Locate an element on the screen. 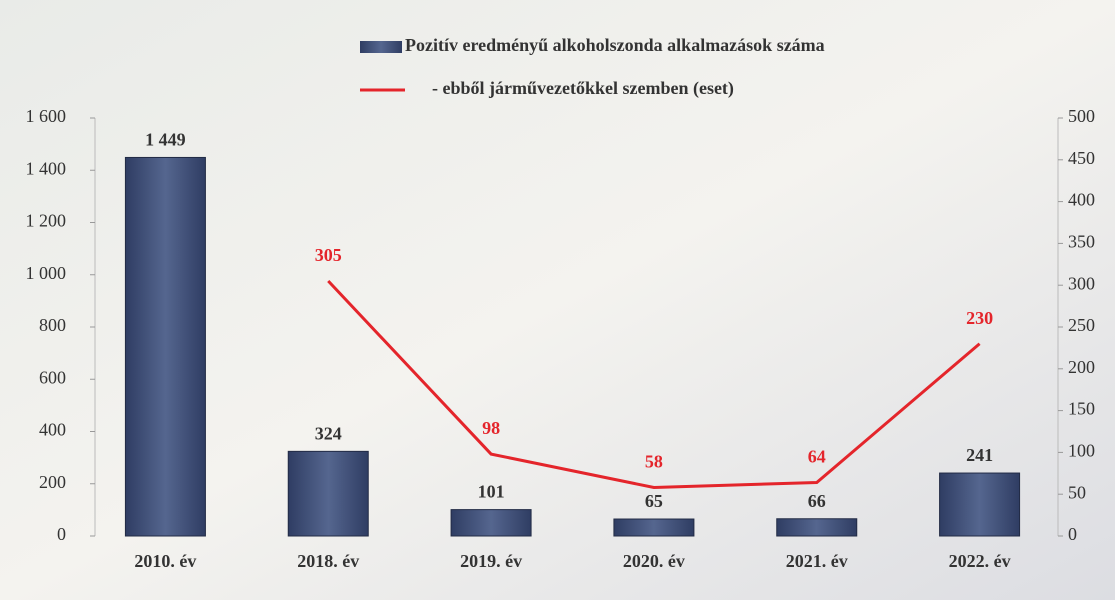 This screenshot has width=1115, height=600. x-tick-label: 2019. év is located at coordinates (491, 561).